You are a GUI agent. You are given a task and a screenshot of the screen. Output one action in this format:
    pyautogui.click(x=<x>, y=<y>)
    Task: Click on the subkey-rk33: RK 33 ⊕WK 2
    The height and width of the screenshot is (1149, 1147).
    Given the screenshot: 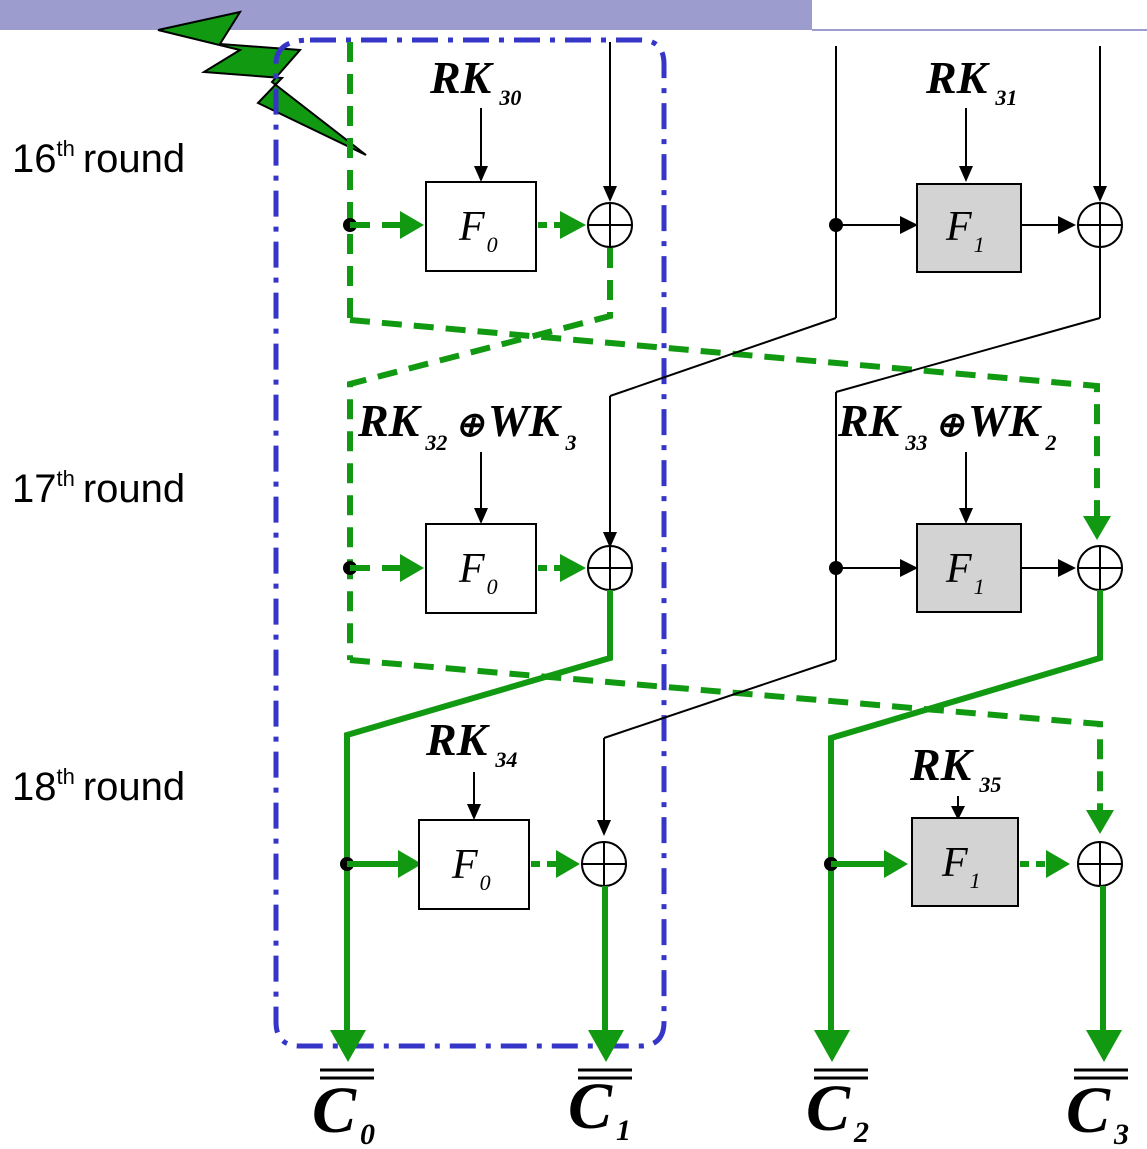 What is the action you would take?
    pyautogui.click(x=946, y=425)
    